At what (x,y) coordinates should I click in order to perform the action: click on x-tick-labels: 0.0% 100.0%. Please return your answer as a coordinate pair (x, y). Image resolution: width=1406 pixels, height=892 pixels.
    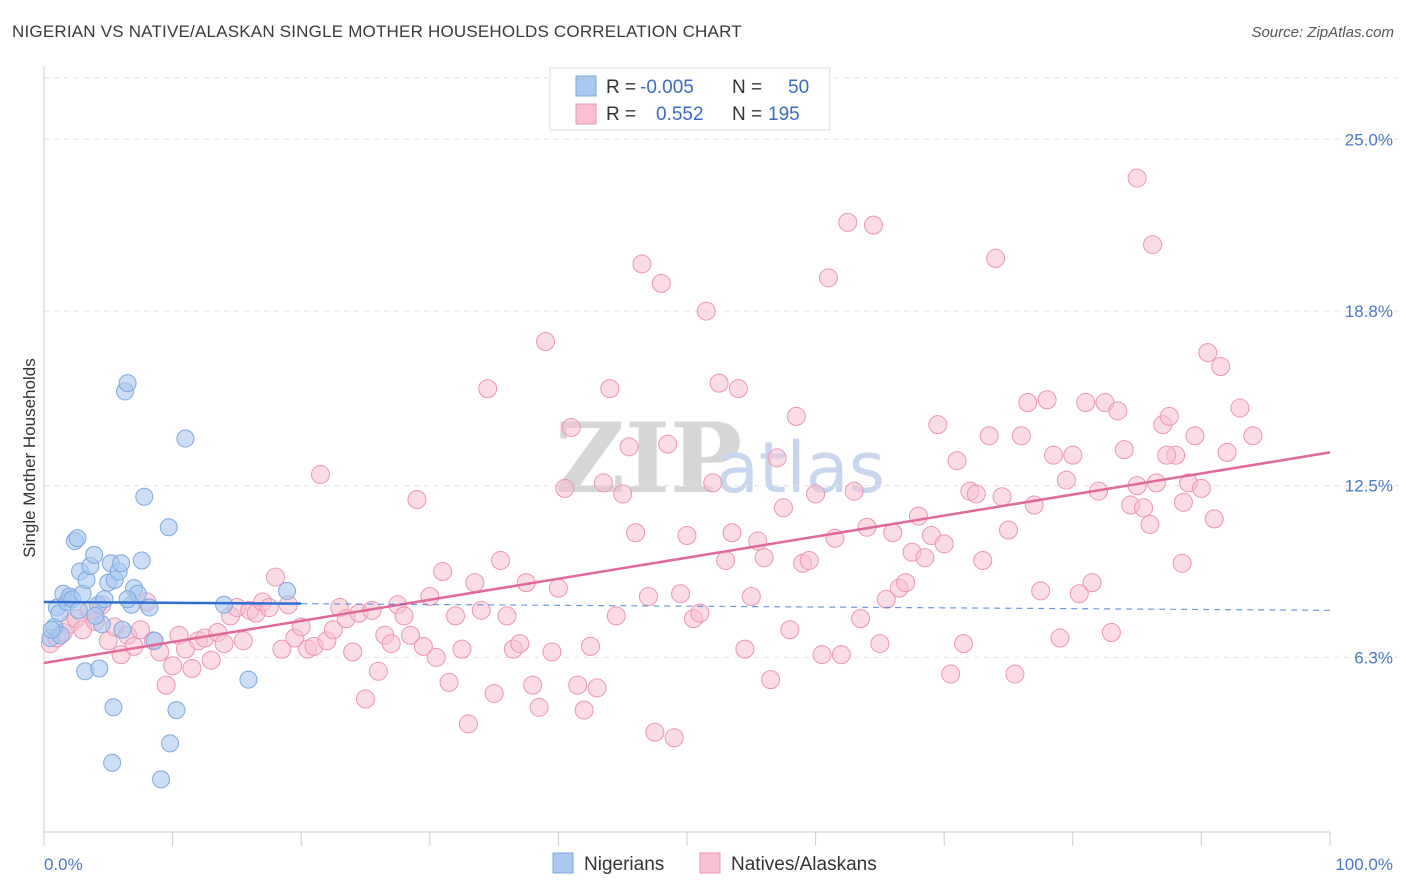
    Looking at the image, I should click on (718, 864).